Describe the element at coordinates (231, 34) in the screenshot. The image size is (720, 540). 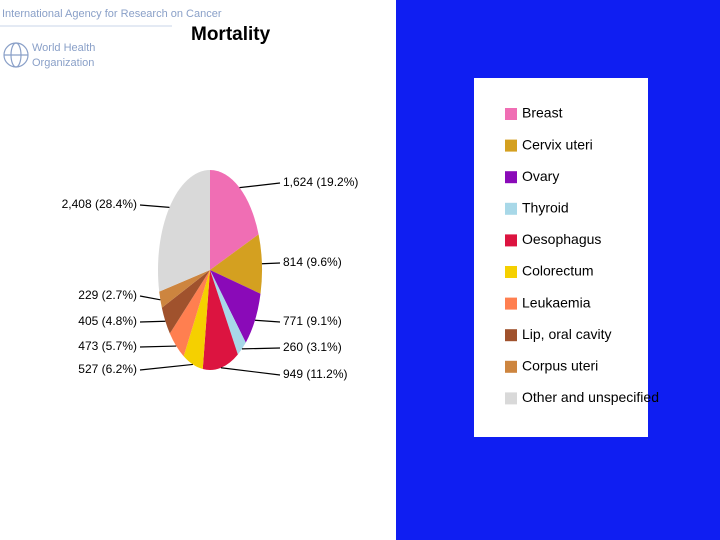
I see `chart-title: Mortality` at that location.